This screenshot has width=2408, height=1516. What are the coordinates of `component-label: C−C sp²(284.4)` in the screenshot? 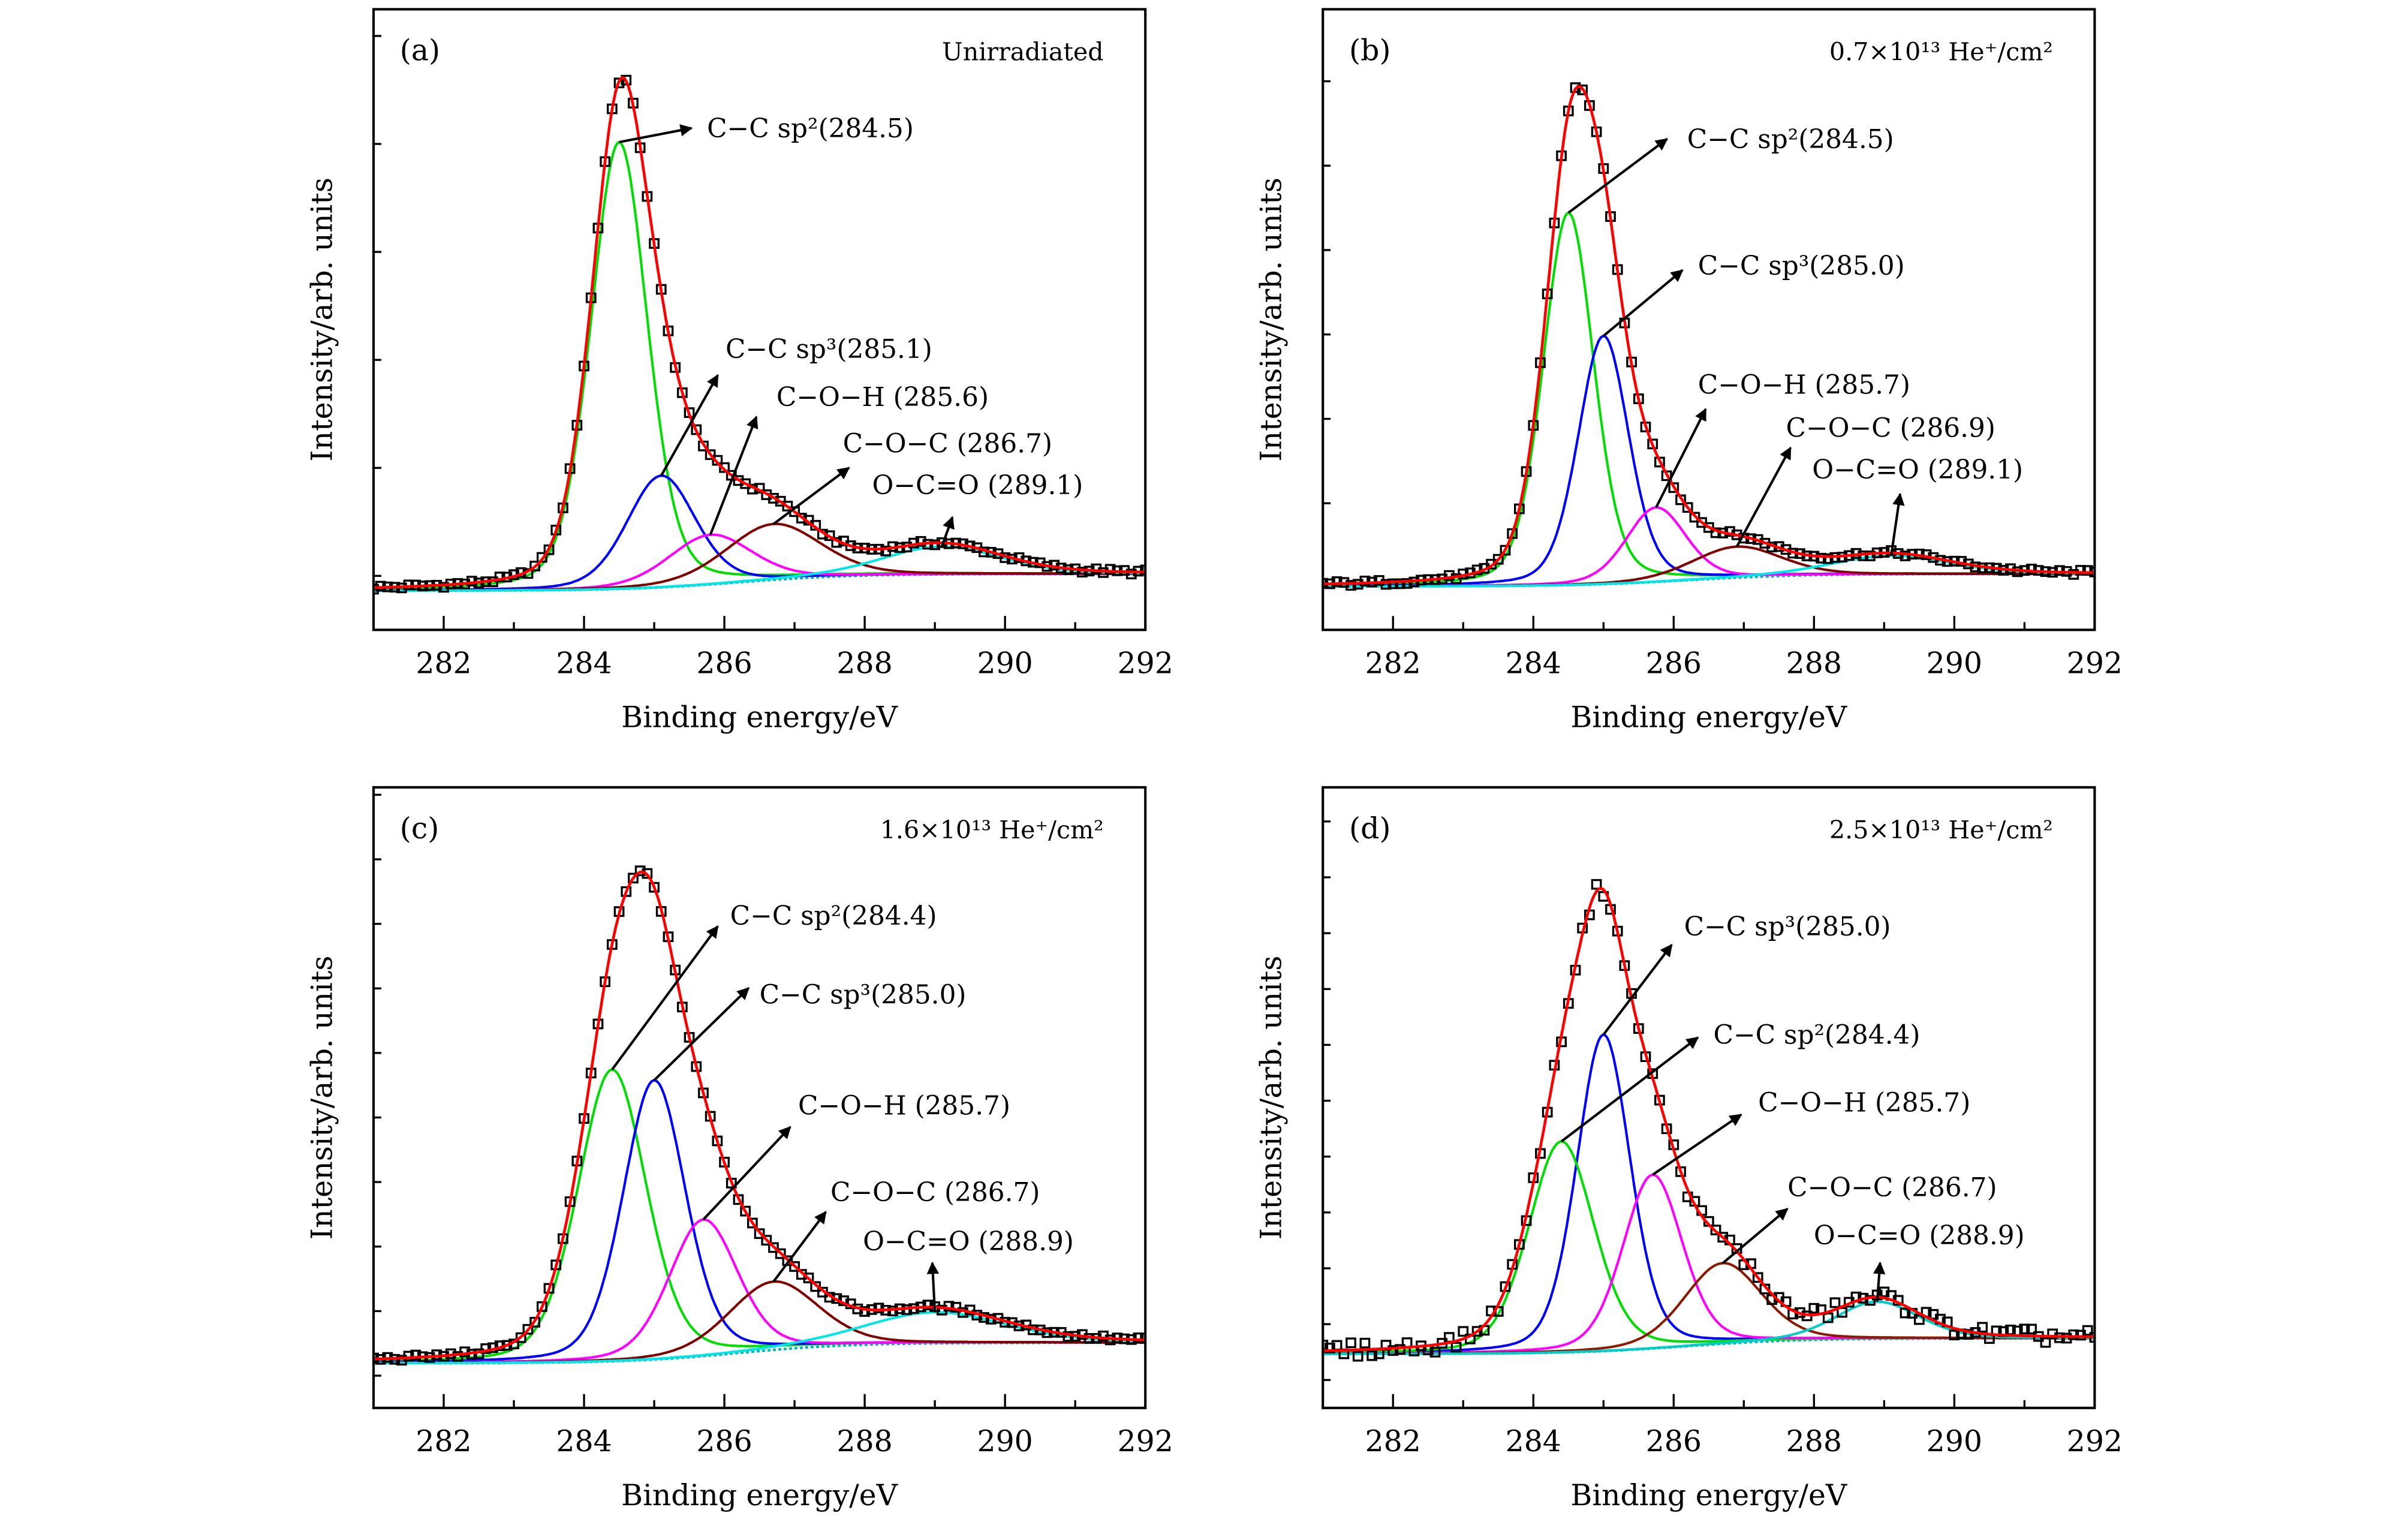 It's located at (833, 916).